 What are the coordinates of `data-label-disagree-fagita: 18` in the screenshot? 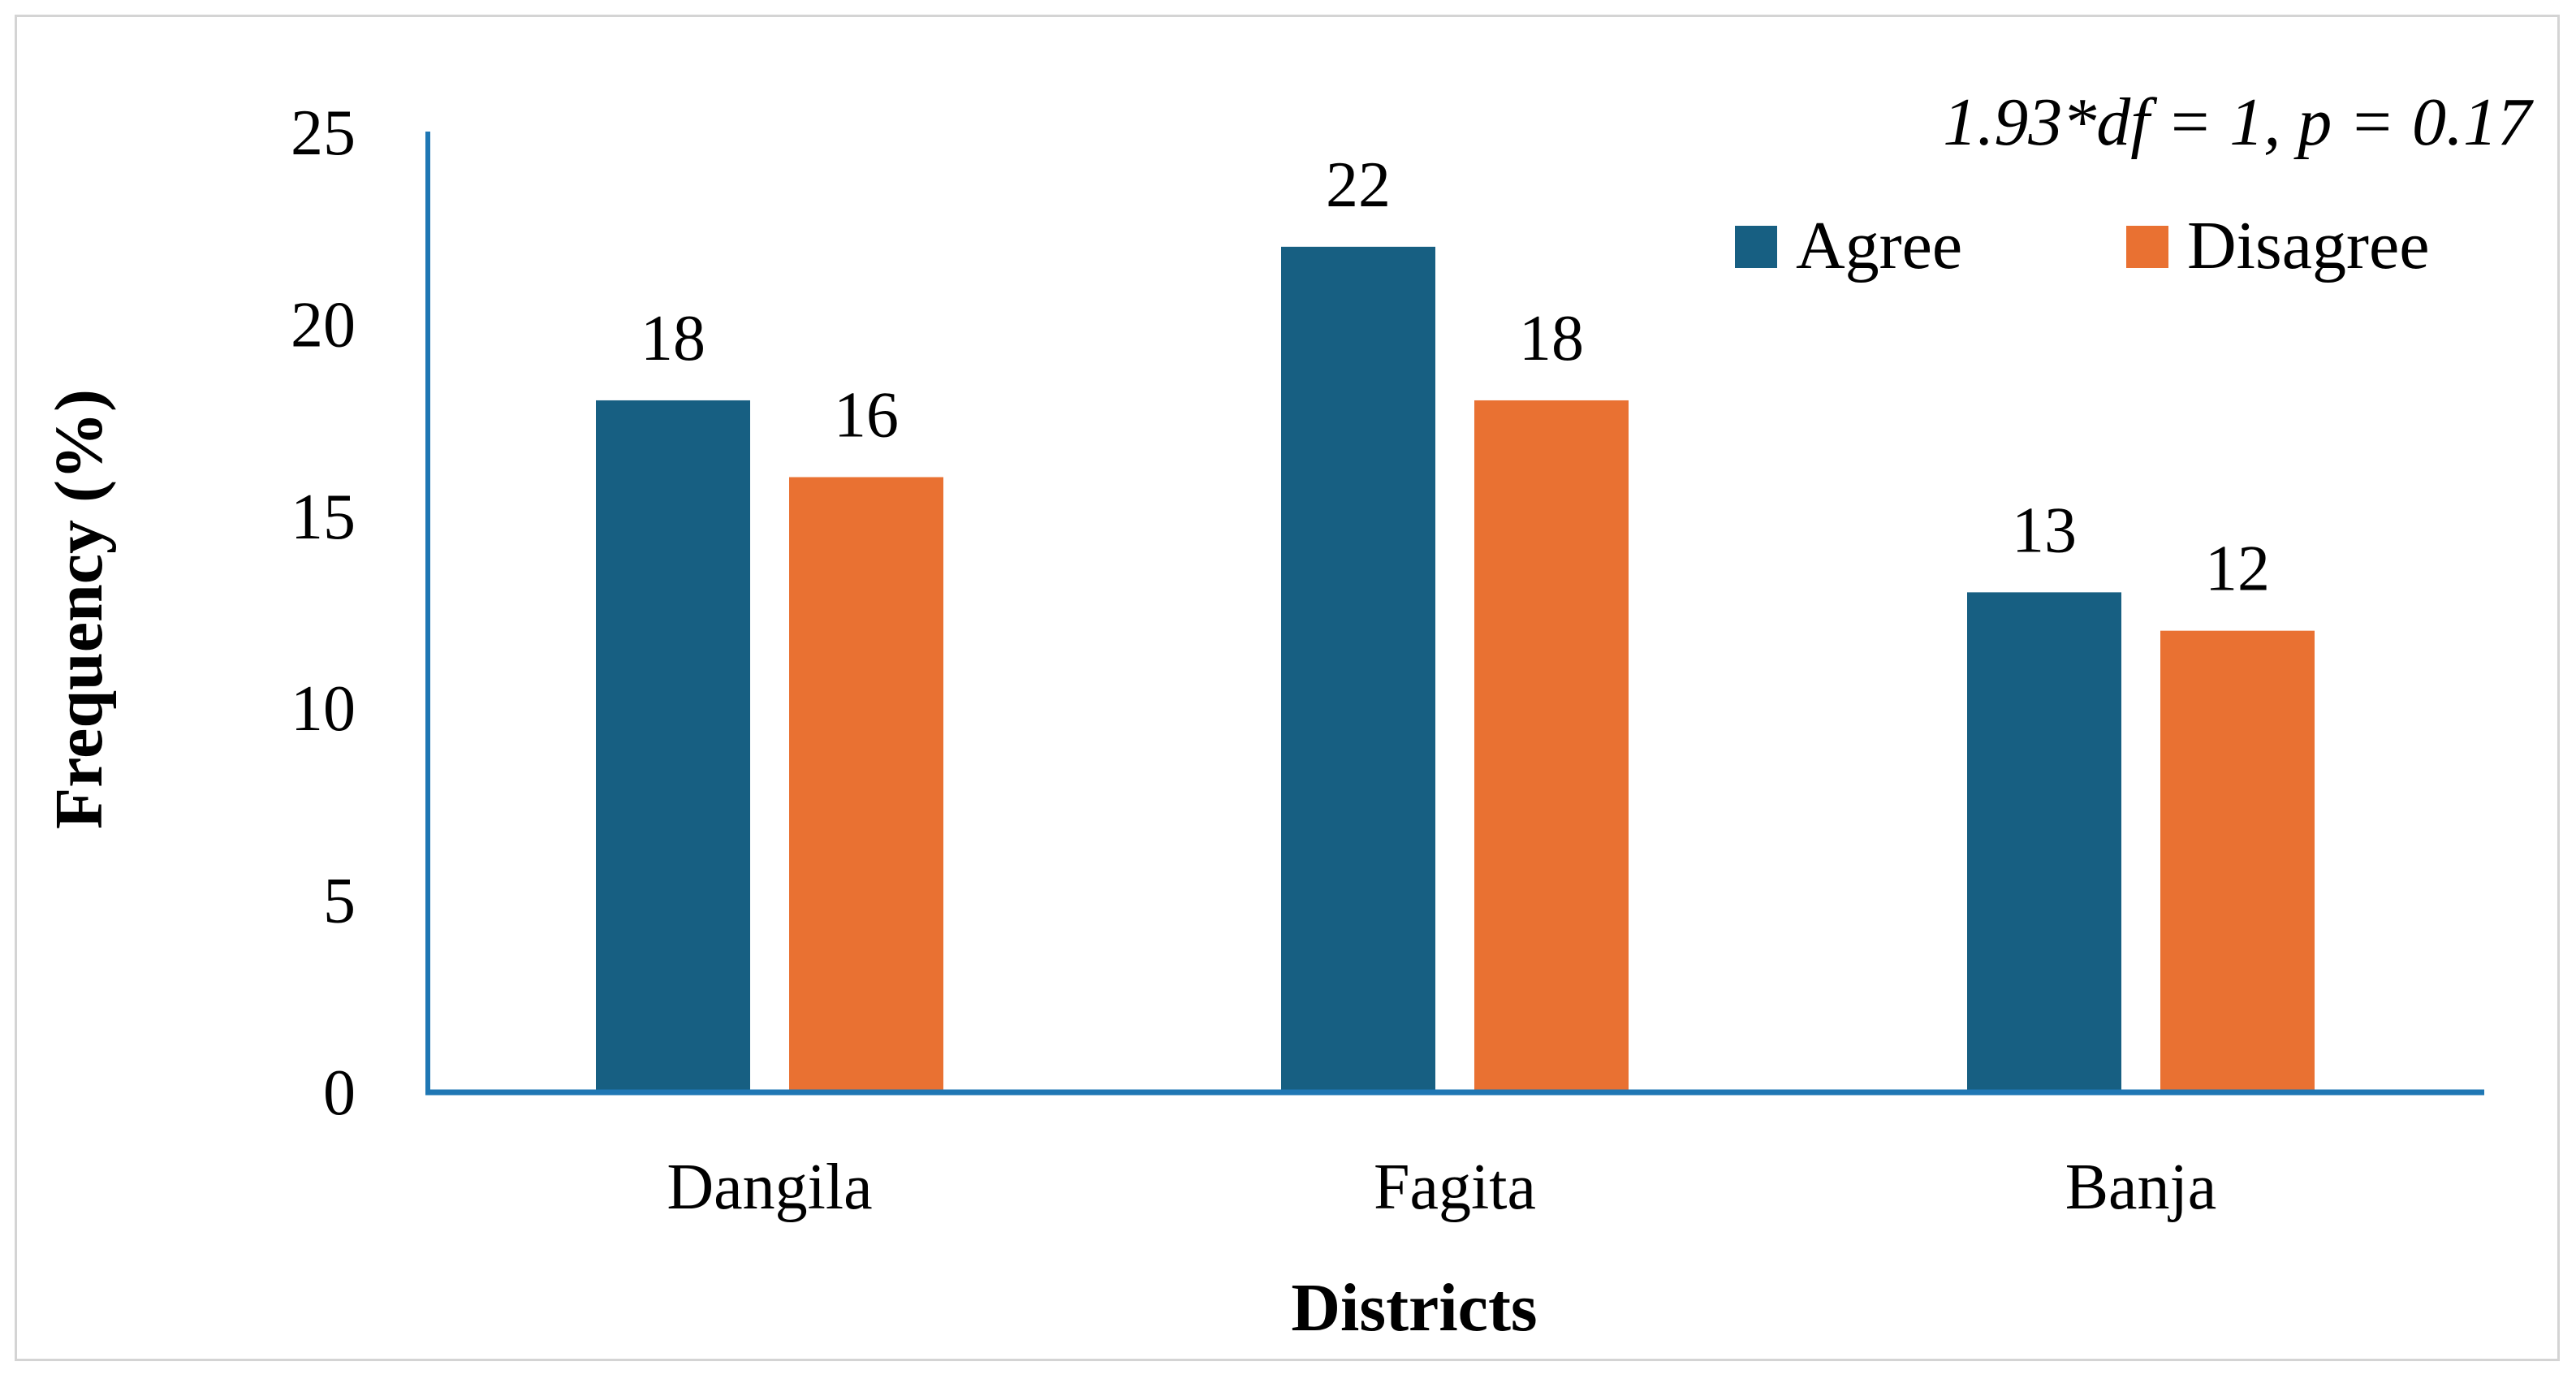 It's located at (1551, 338).